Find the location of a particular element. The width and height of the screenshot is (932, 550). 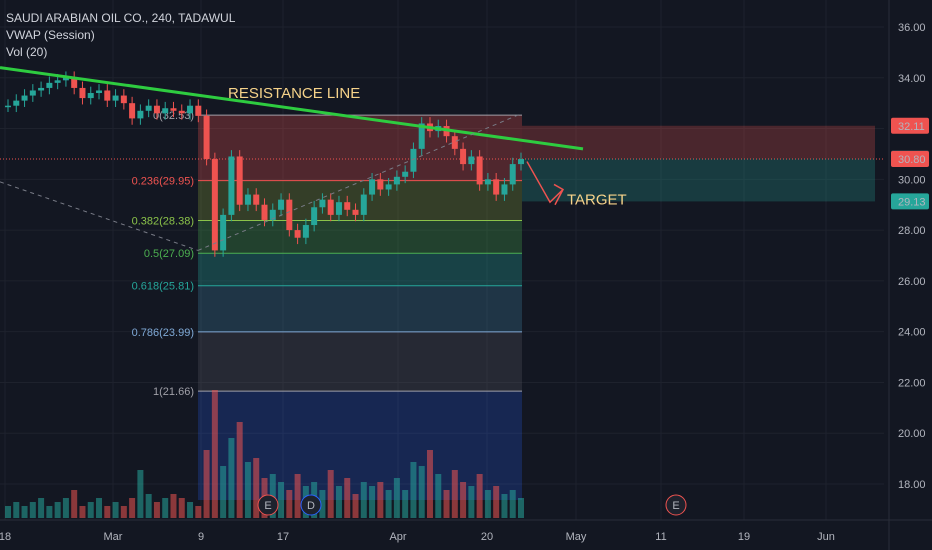

fib-level-label: 0.618(25.81) is located at coordinates (163, 287).